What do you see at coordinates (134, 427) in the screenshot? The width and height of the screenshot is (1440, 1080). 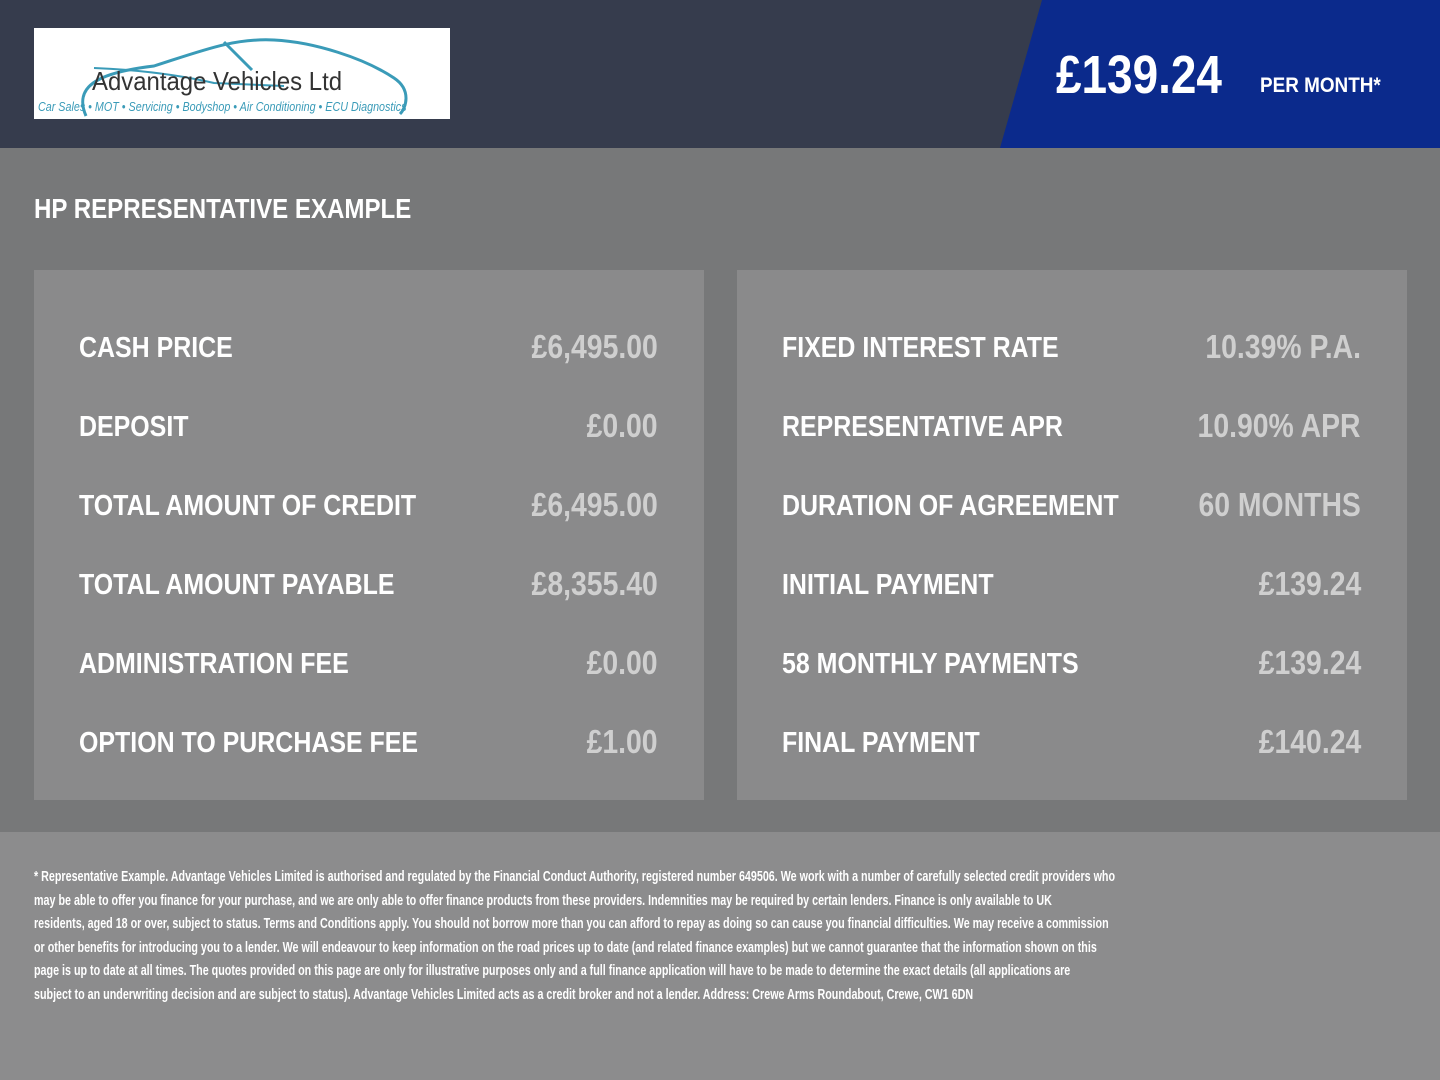 I see `detail-label: DEPOSIT` at bounding box center [134, 427].